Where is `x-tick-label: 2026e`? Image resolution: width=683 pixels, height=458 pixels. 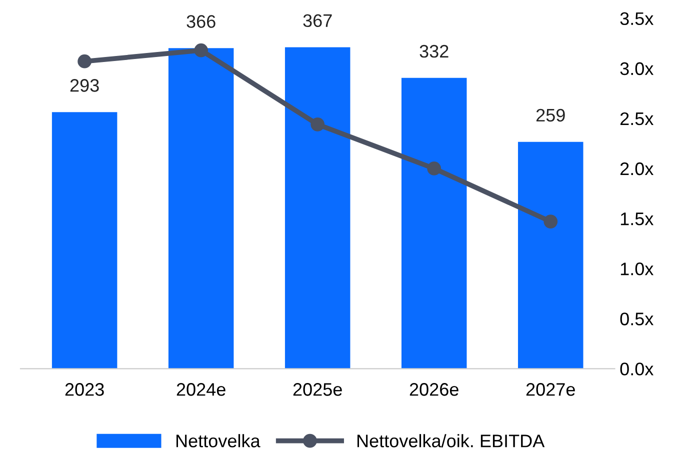 x-tick-label: 2026e is located at coordinates (434, 389).